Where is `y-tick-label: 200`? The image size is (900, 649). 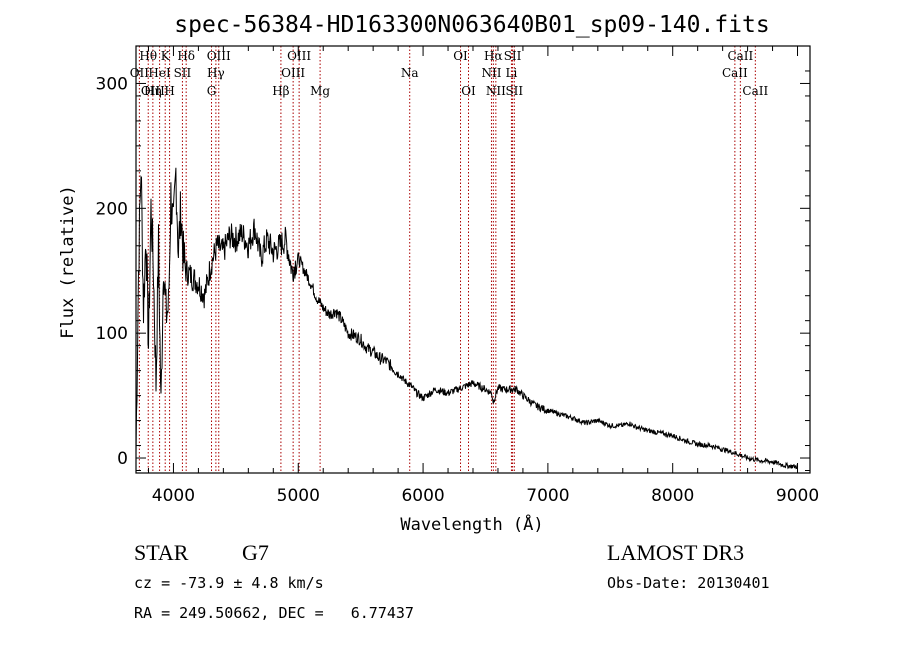 y-tick-label: 200 is located at coordinates (112, 209).